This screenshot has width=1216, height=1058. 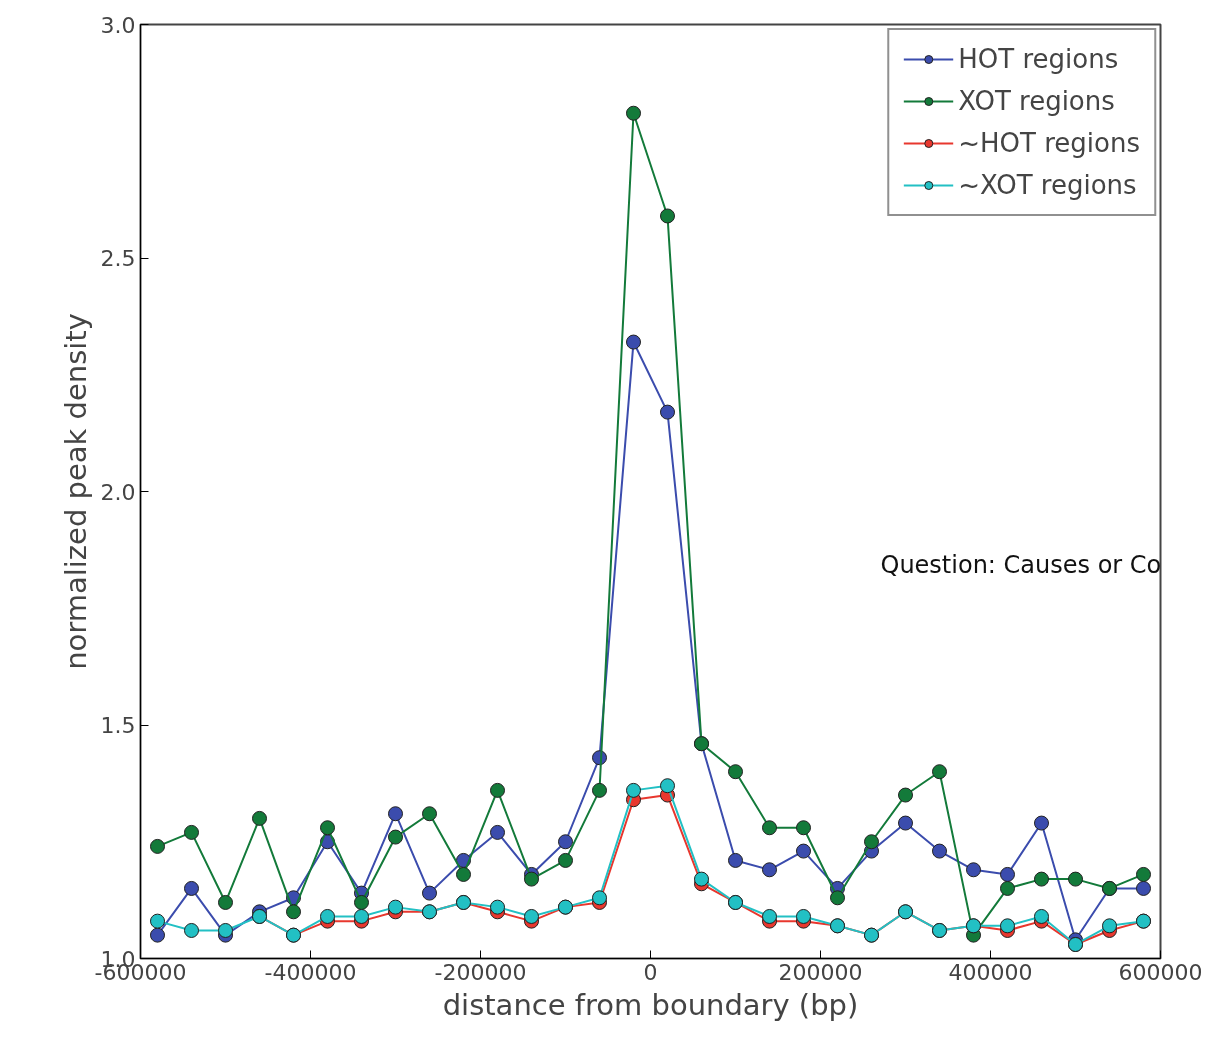 What do you see at coordinates (1047, 185) in the screenshot?
I see `legend-label: ~XOT regions` at bounding box center [1047, 185].